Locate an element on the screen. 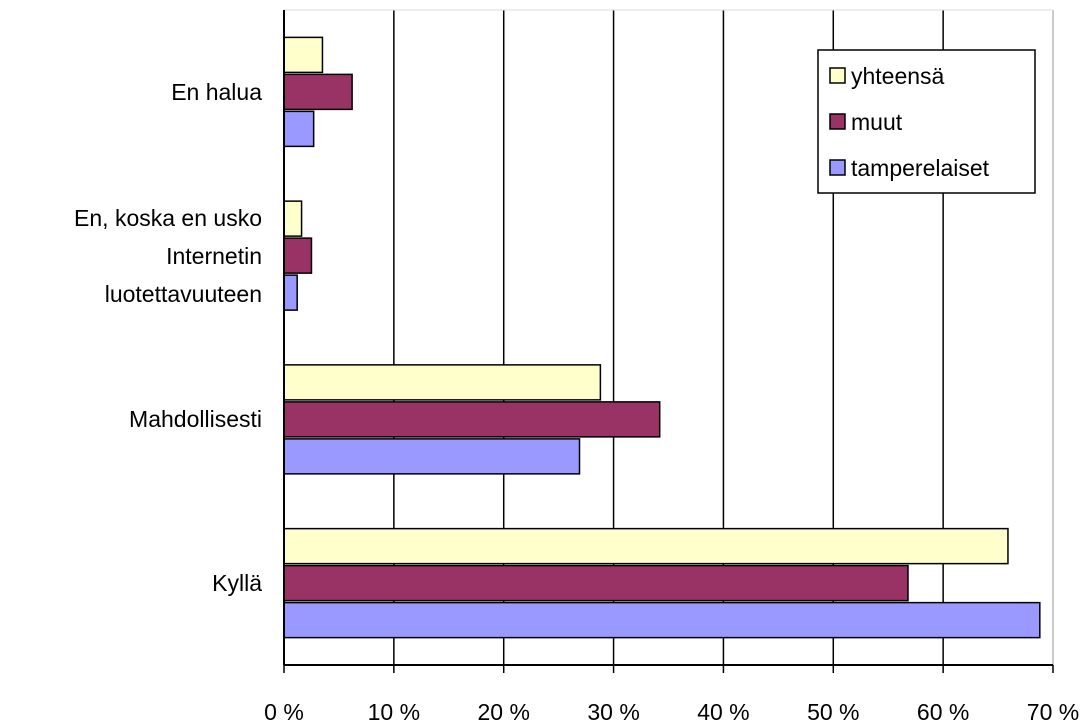 This screenshot has width=1089, height=722. y-tick-label: En halua is located at coordinates (216, 91).